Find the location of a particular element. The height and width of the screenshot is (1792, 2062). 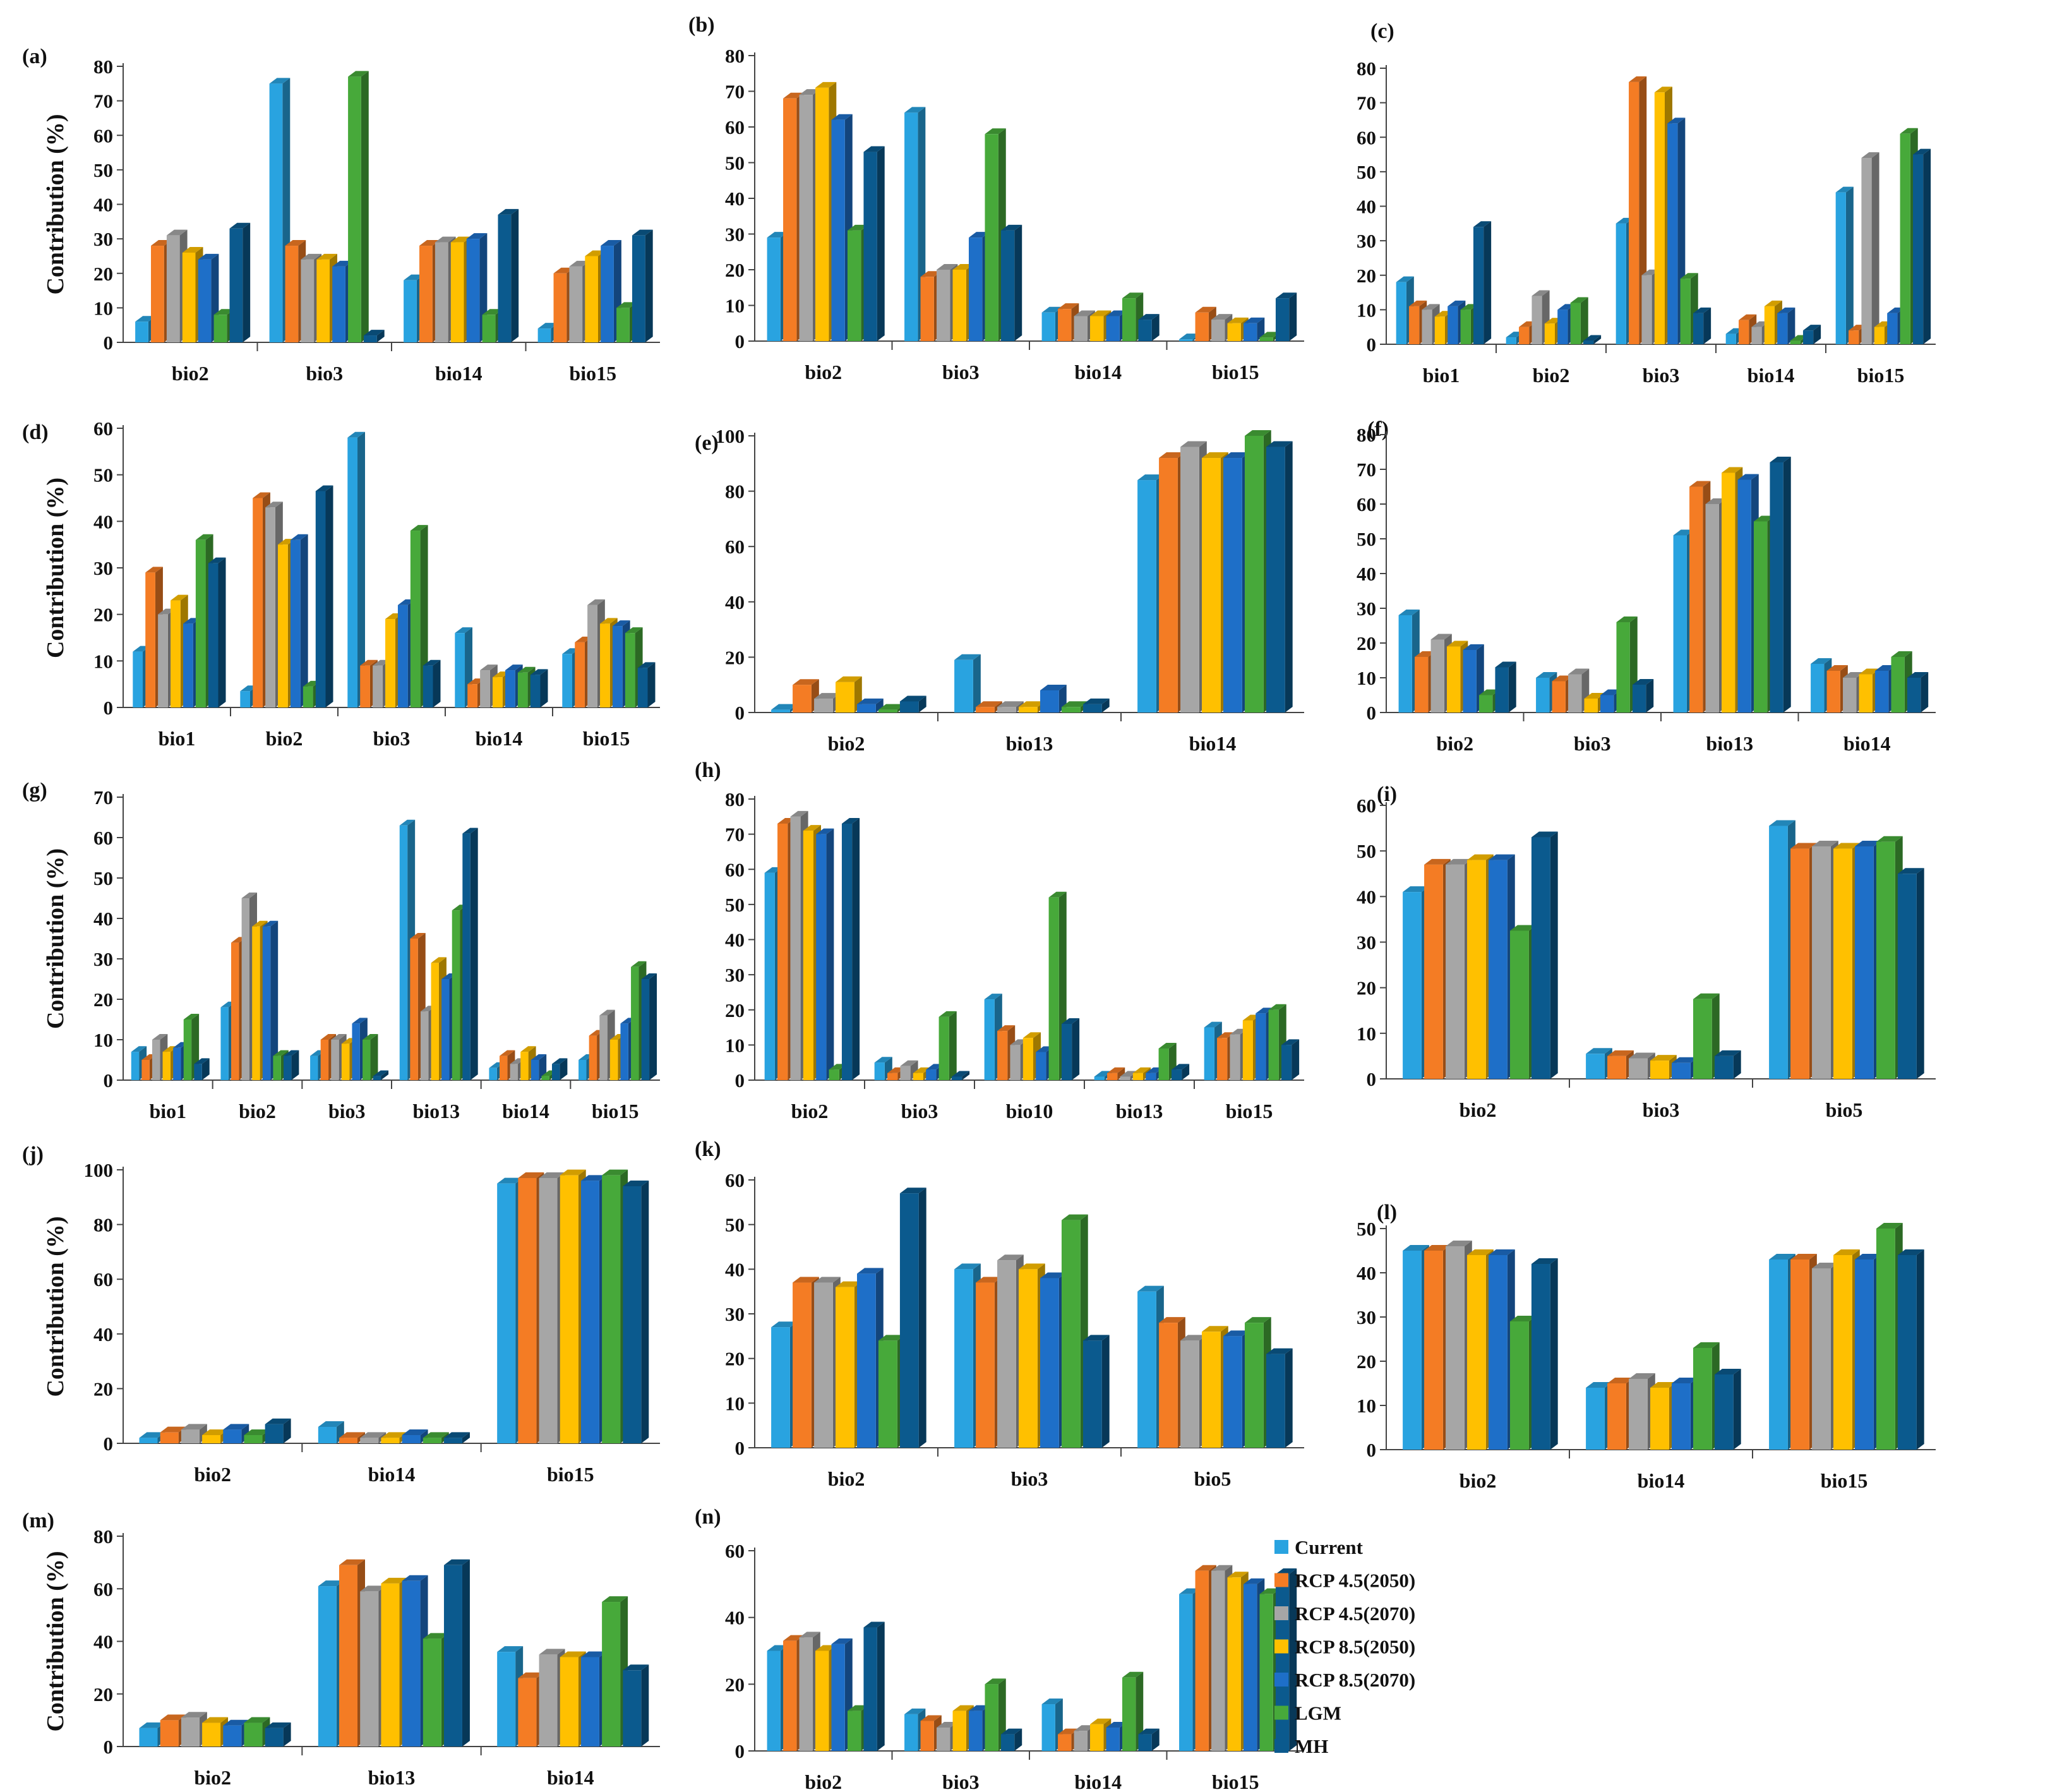

y-tick-label: 30 is located at coordinates (1366, 609).